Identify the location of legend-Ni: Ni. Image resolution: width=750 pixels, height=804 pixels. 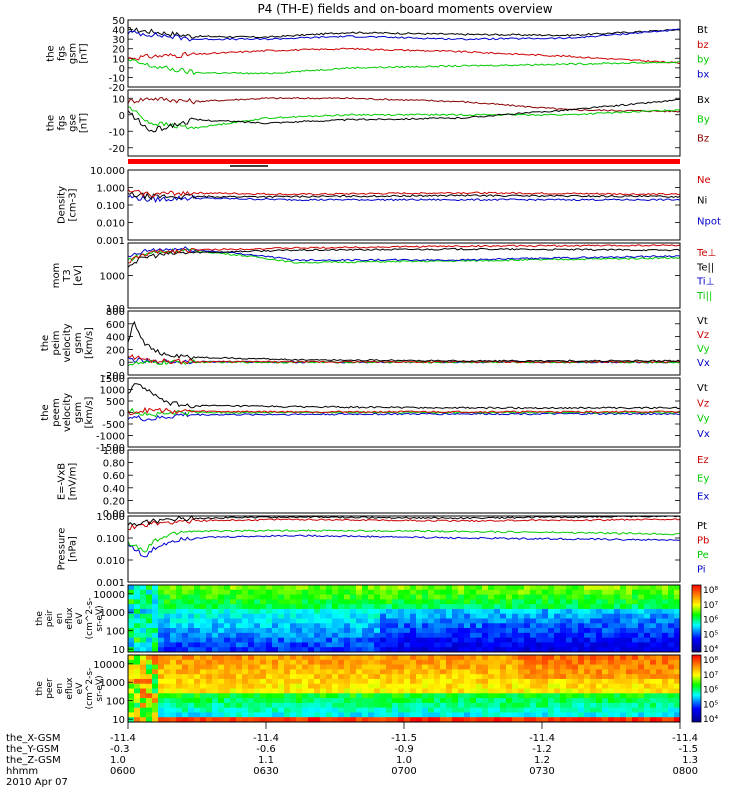
(702, 201).